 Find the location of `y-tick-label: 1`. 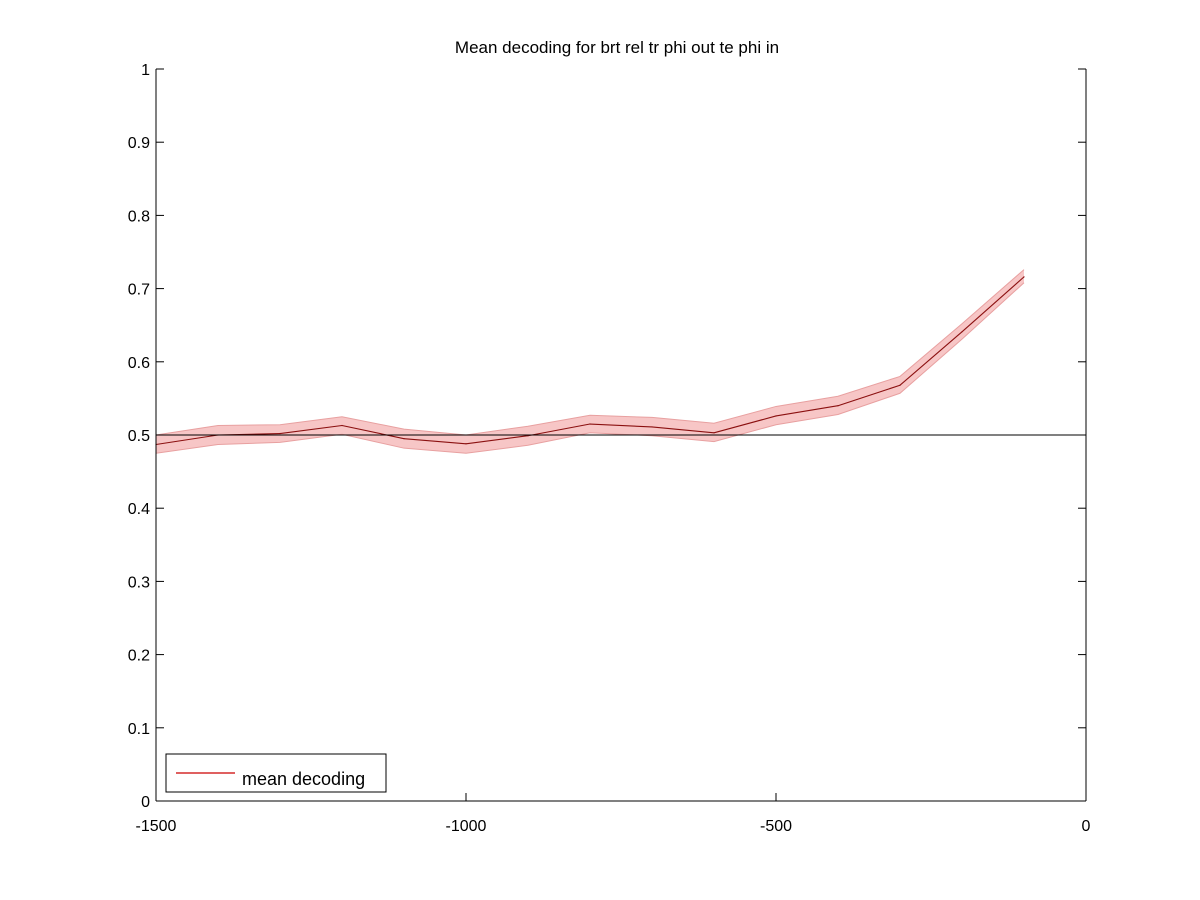

y-tick-label: 1 is located at coordinates (145, 70).